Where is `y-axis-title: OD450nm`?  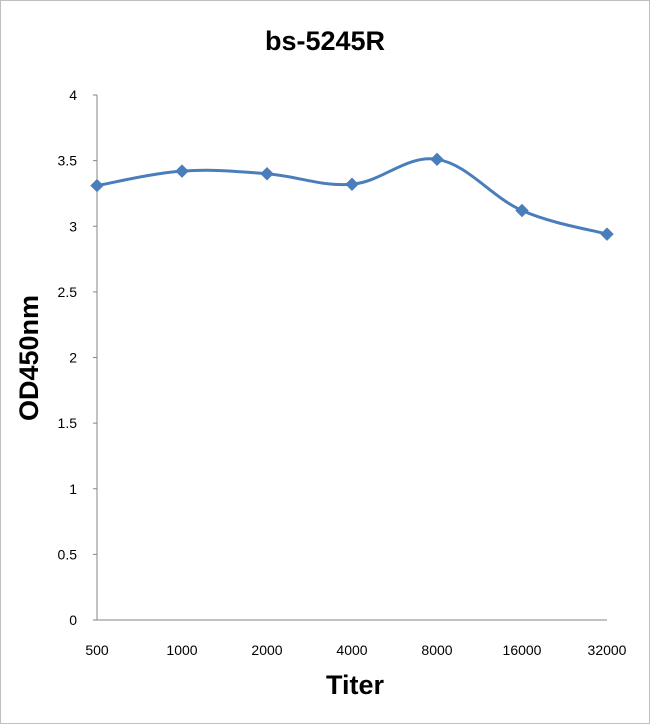 y-axis-title: OD450nm is located at coordinates (29, 358).